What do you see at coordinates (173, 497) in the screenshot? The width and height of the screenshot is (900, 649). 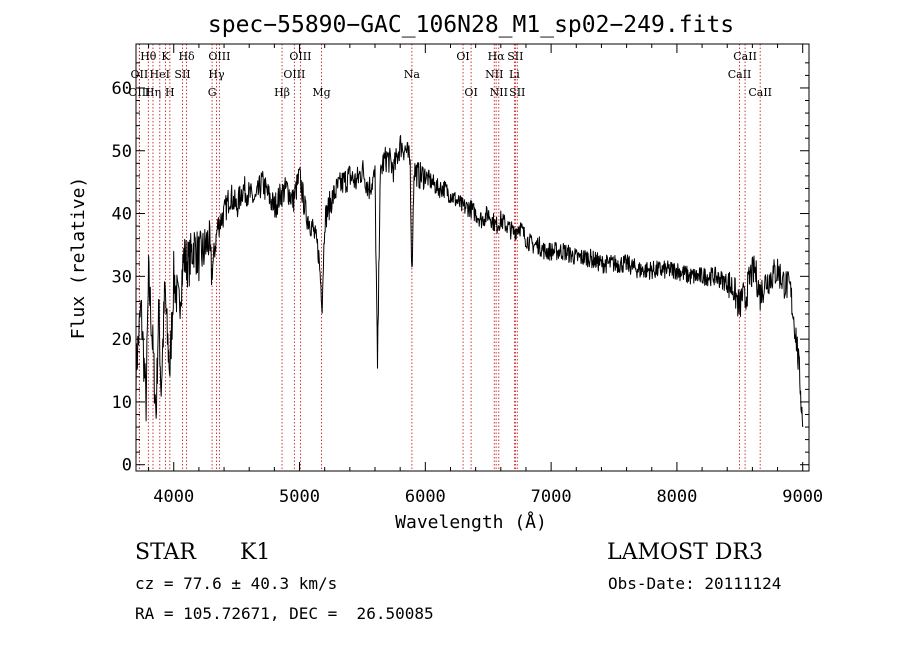 I see `x-tick-label-0: 4000` at bounding box center [173, 497].